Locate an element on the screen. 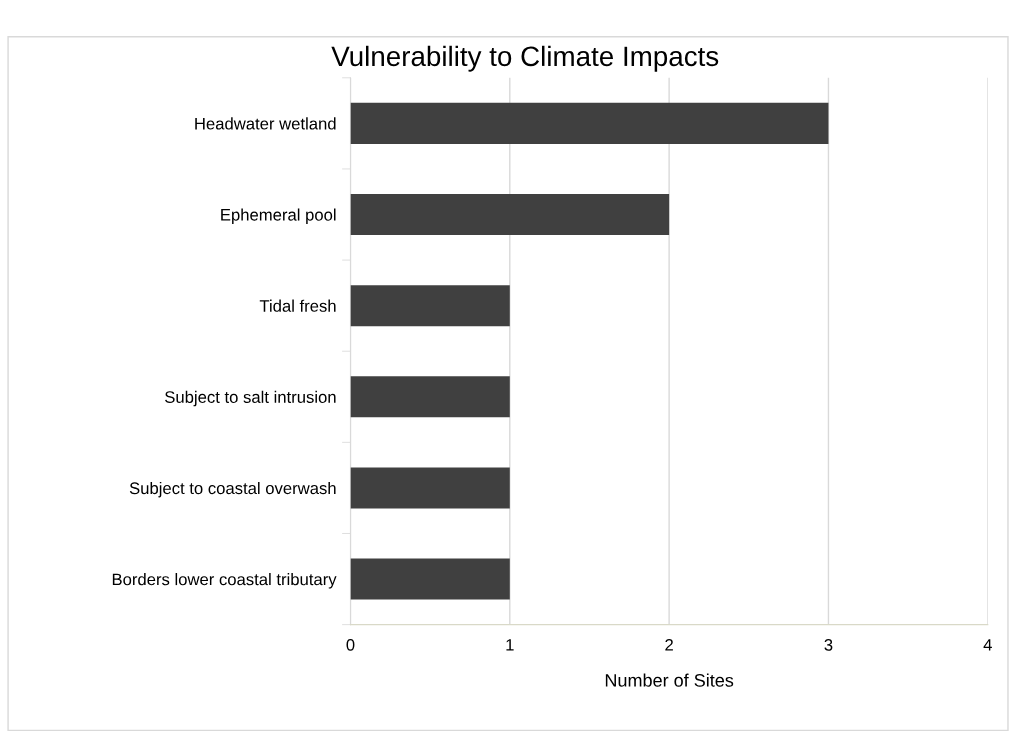  x-tick-label: 1 is located at coordinates (510, 645).